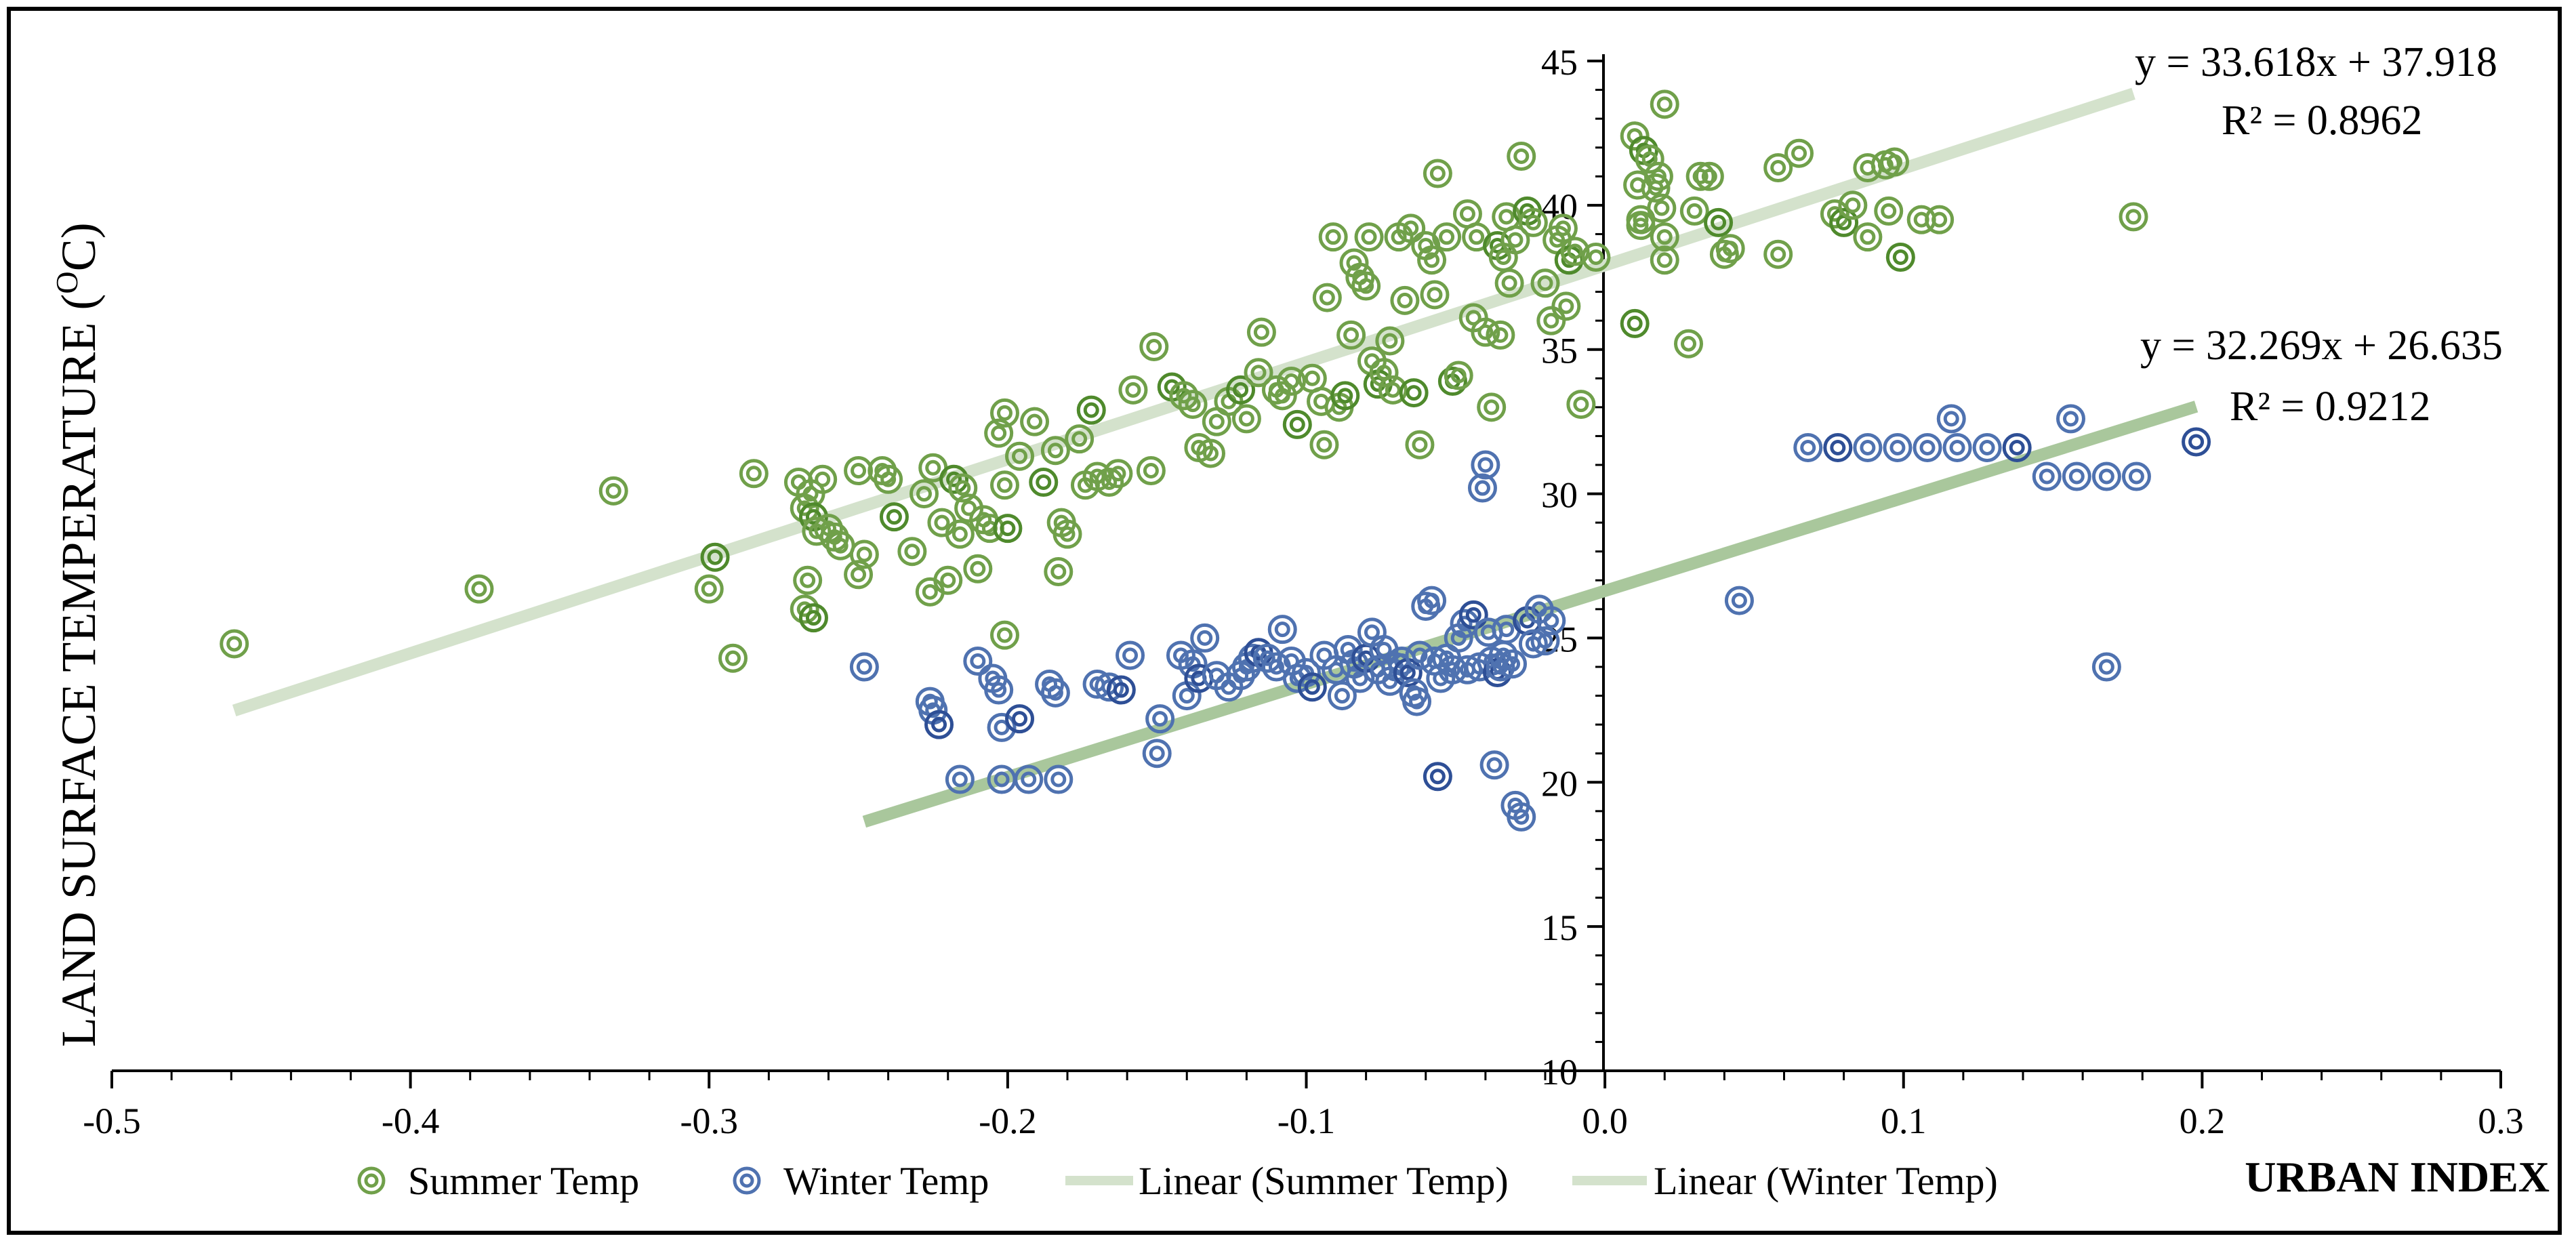 This screenshot has width=2576, height=1247. I want to click on y-tick-label: 15, so click(1559, 927).